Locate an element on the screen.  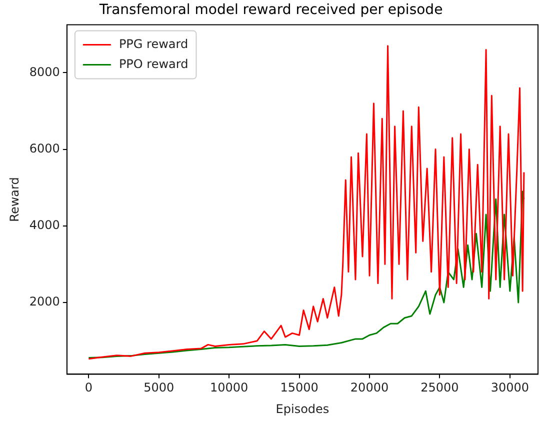
x-tick-label: 0 is located at coordinates (88, 387).